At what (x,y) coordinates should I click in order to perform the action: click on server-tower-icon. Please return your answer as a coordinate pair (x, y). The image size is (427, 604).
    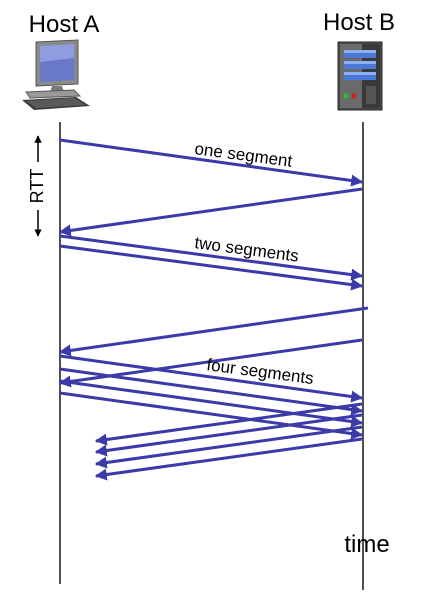
    Looking at the image, I should click on (360, 76).